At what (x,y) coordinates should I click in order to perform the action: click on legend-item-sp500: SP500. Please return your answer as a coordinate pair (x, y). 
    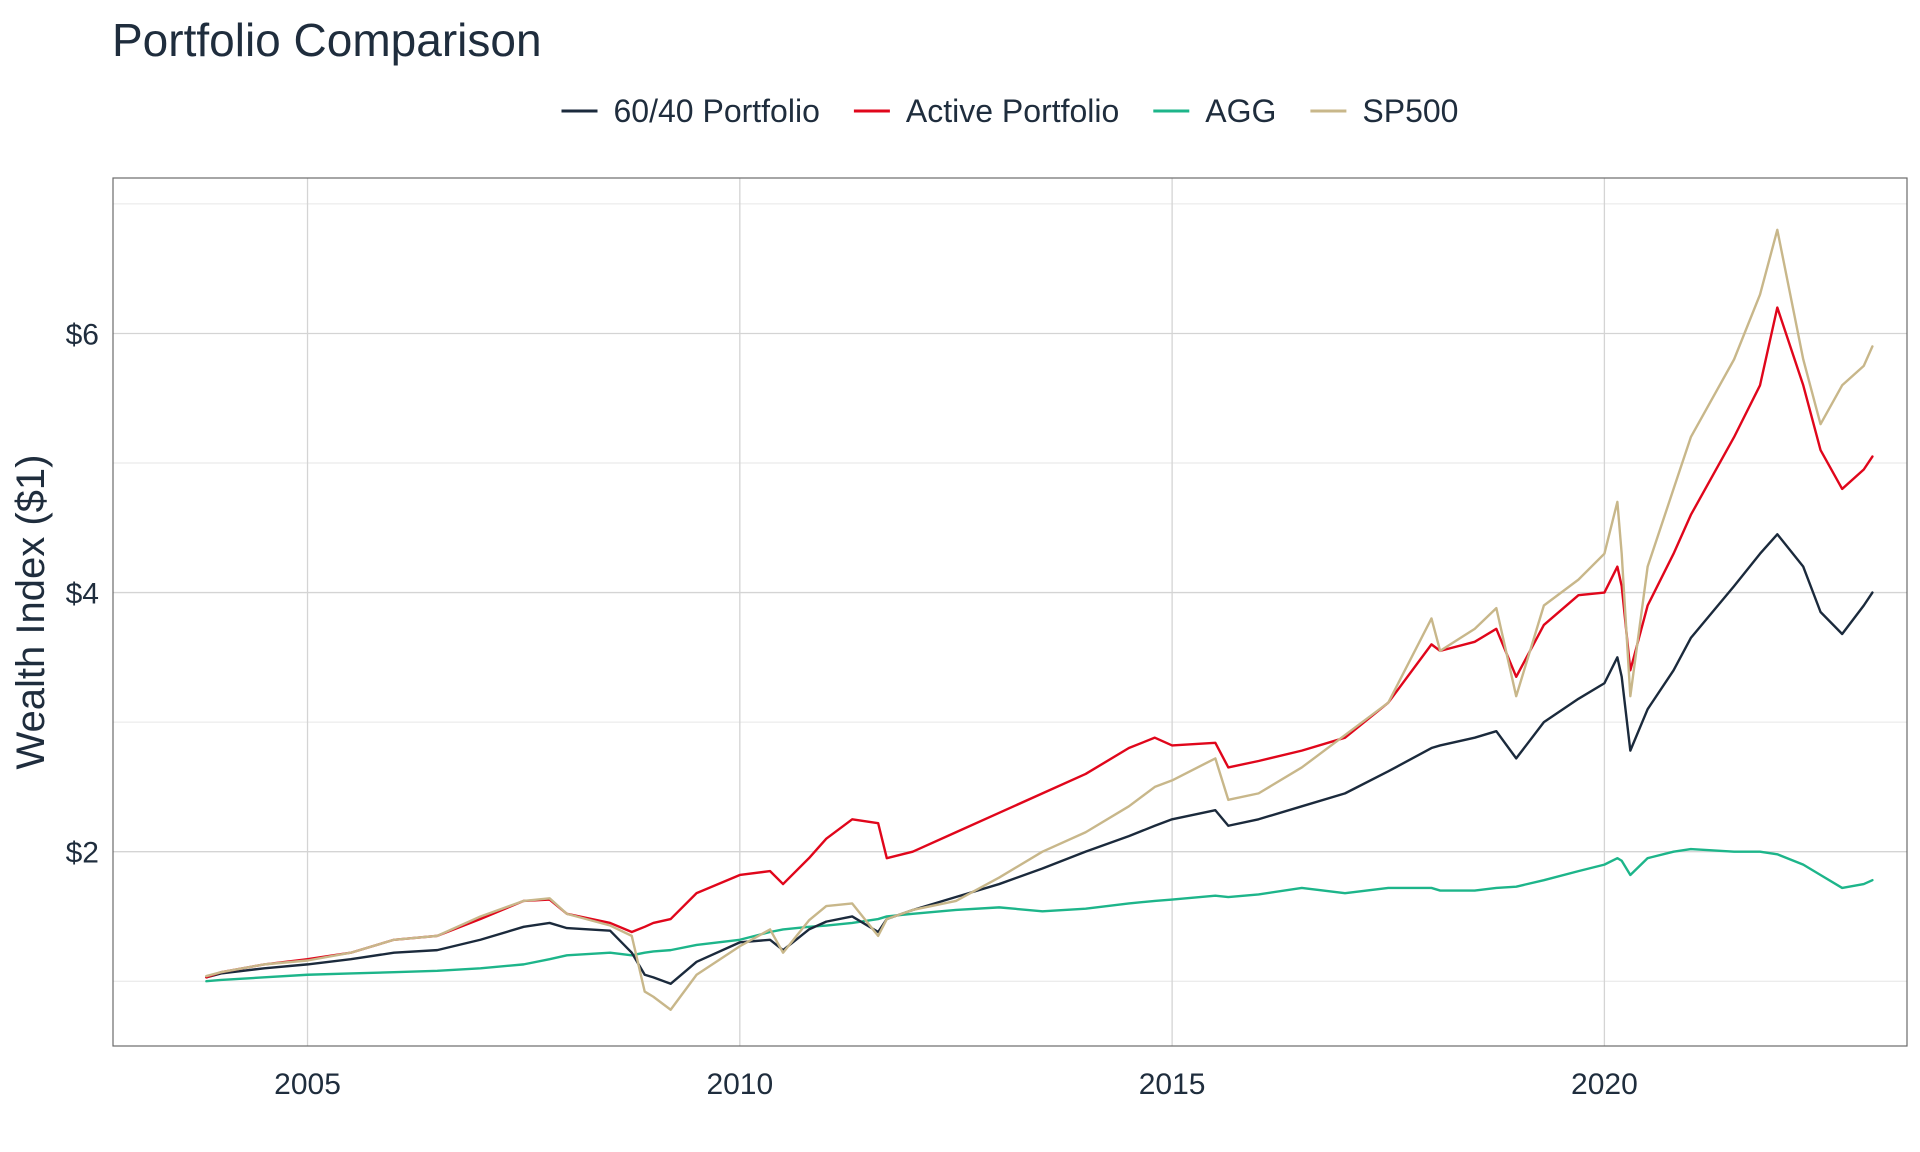
    Looking at the image, I should click on (1384, 111).